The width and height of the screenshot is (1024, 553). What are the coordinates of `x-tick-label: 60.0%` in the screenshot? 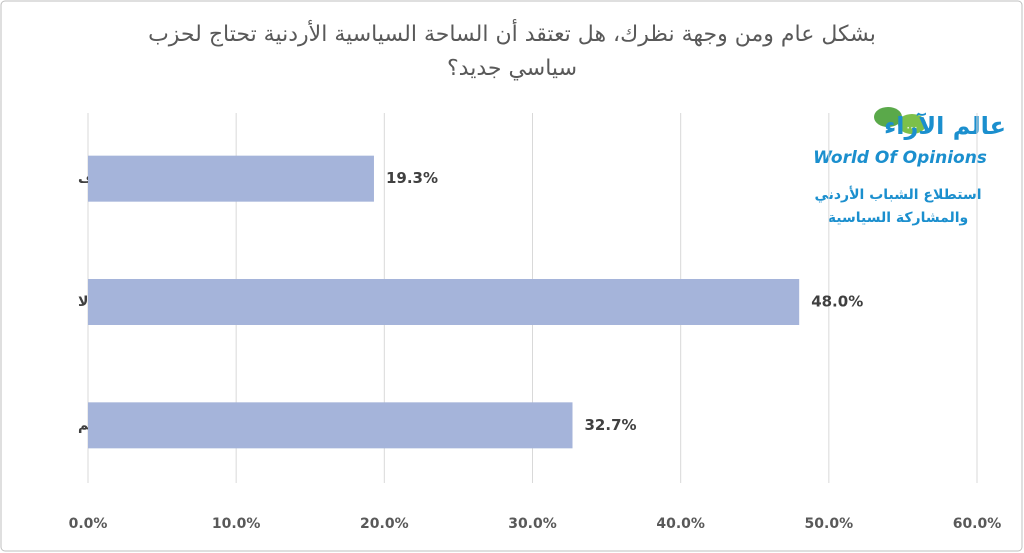 It's located at (977, 524).